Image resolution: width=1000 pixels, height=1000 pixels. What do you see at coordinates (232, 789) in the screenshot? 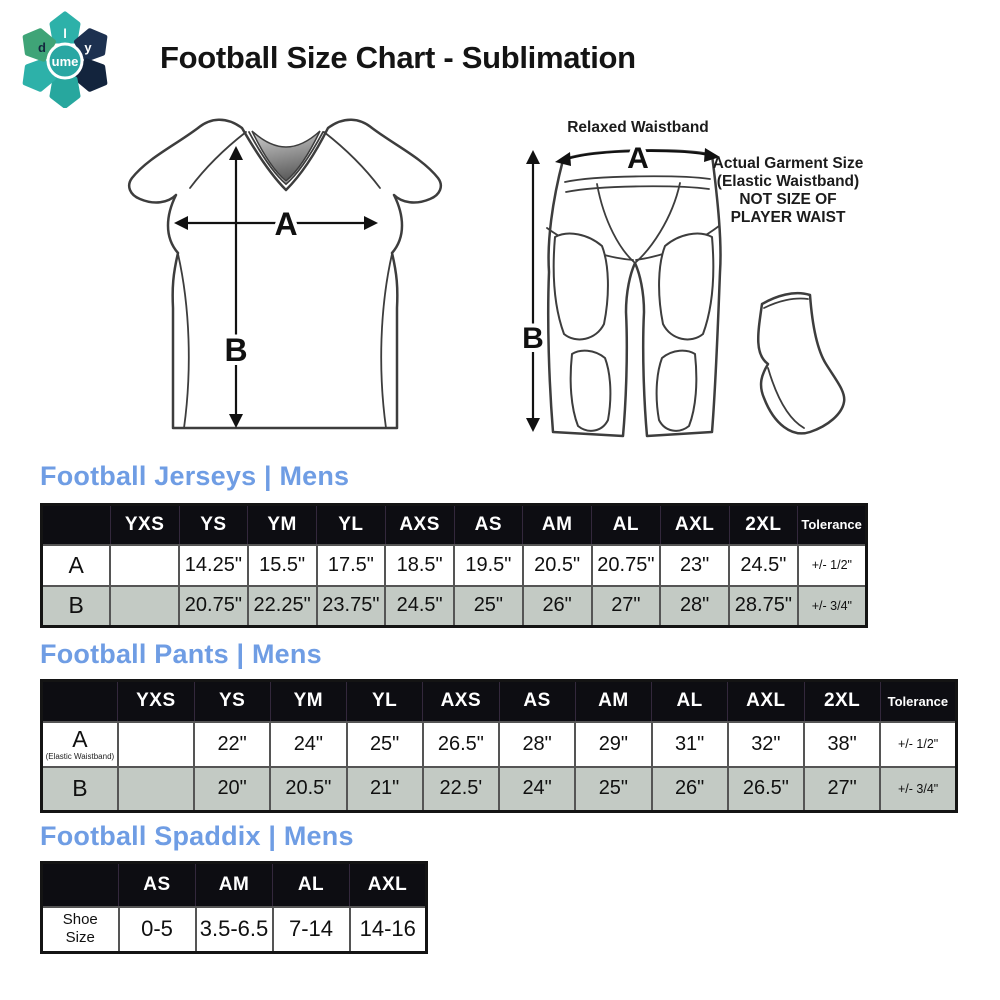
I see `size-cell: 20"` at bounding box center [232, 789].